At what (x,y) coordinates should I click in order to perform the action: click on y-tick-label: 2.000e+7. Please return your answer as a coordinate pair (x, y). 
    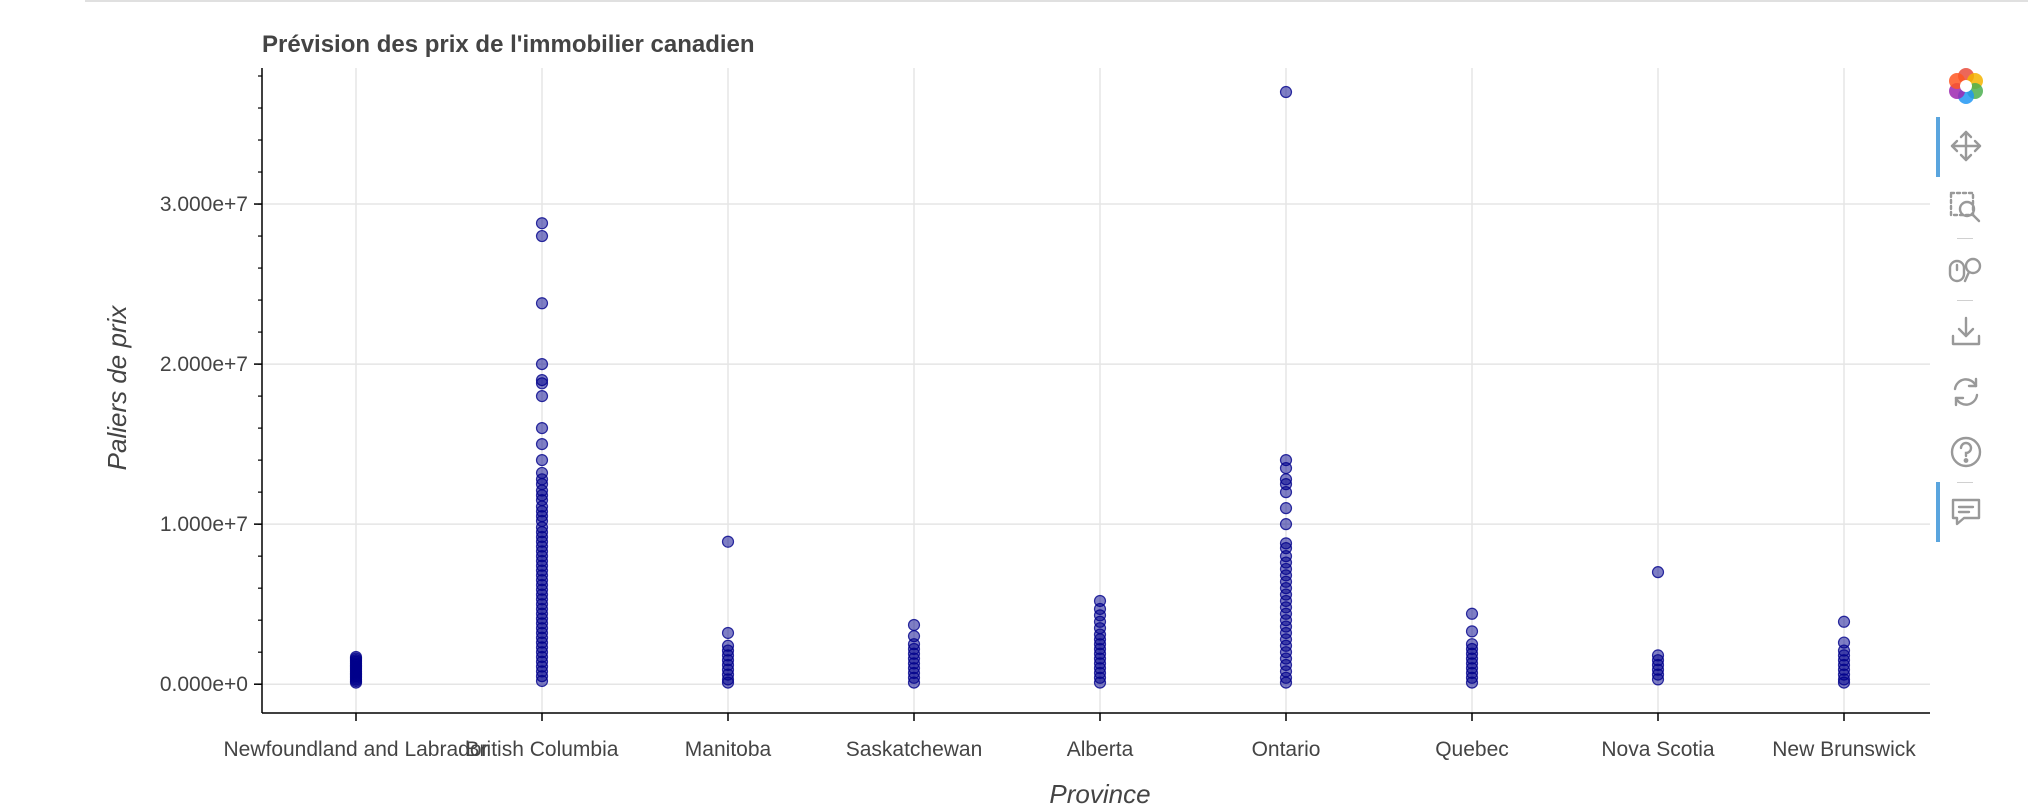
    Looking at the image, I should click on (204, 364).